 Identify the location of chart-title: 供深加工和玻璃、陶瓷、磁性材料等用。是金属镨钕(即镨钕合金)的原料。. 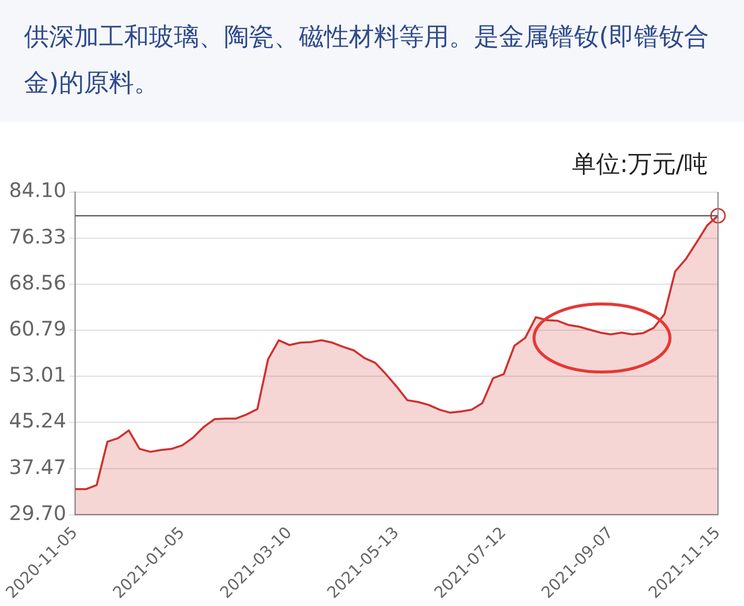
(367, 60).